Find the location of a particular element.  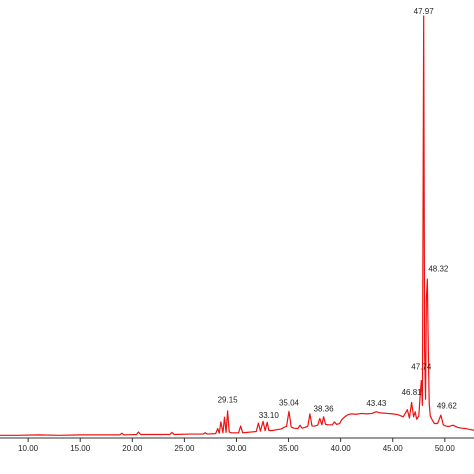

peak-label: 47.97 is located at coordinates (424, 11).